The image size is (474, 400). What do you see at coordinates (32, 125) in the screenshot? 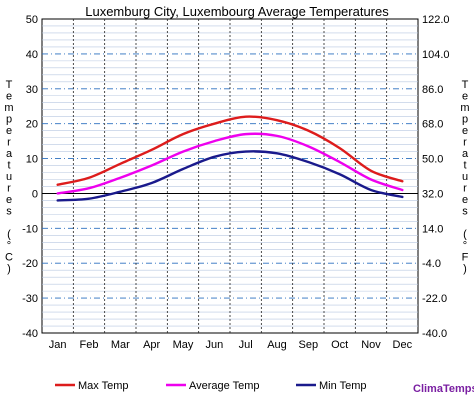
I see `y-tick-label-celsius: 20` at bounding box center [32, 125].